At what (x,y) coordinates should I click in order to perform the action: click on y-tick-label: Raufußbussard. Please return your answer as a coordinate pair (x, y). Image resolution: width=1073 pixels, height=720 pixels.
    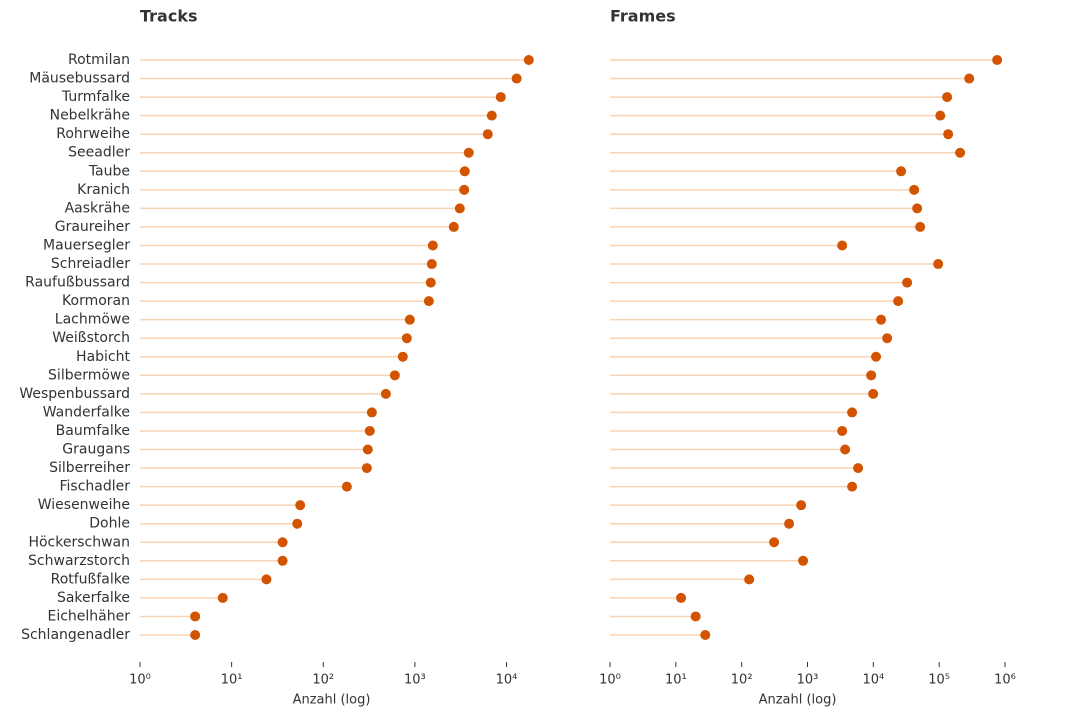
    Looking at the image, I should click on (77, 283).